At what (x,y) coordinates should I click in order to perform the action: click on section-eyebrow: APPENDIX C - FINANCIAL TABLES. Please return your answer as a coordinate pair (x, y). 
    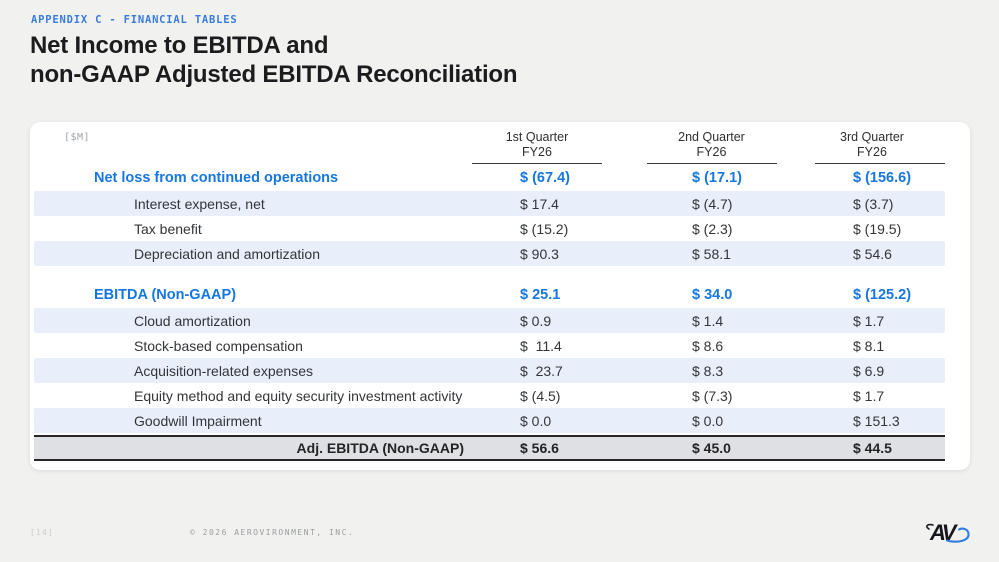
    Looking at the image, I should click on (134, 20).